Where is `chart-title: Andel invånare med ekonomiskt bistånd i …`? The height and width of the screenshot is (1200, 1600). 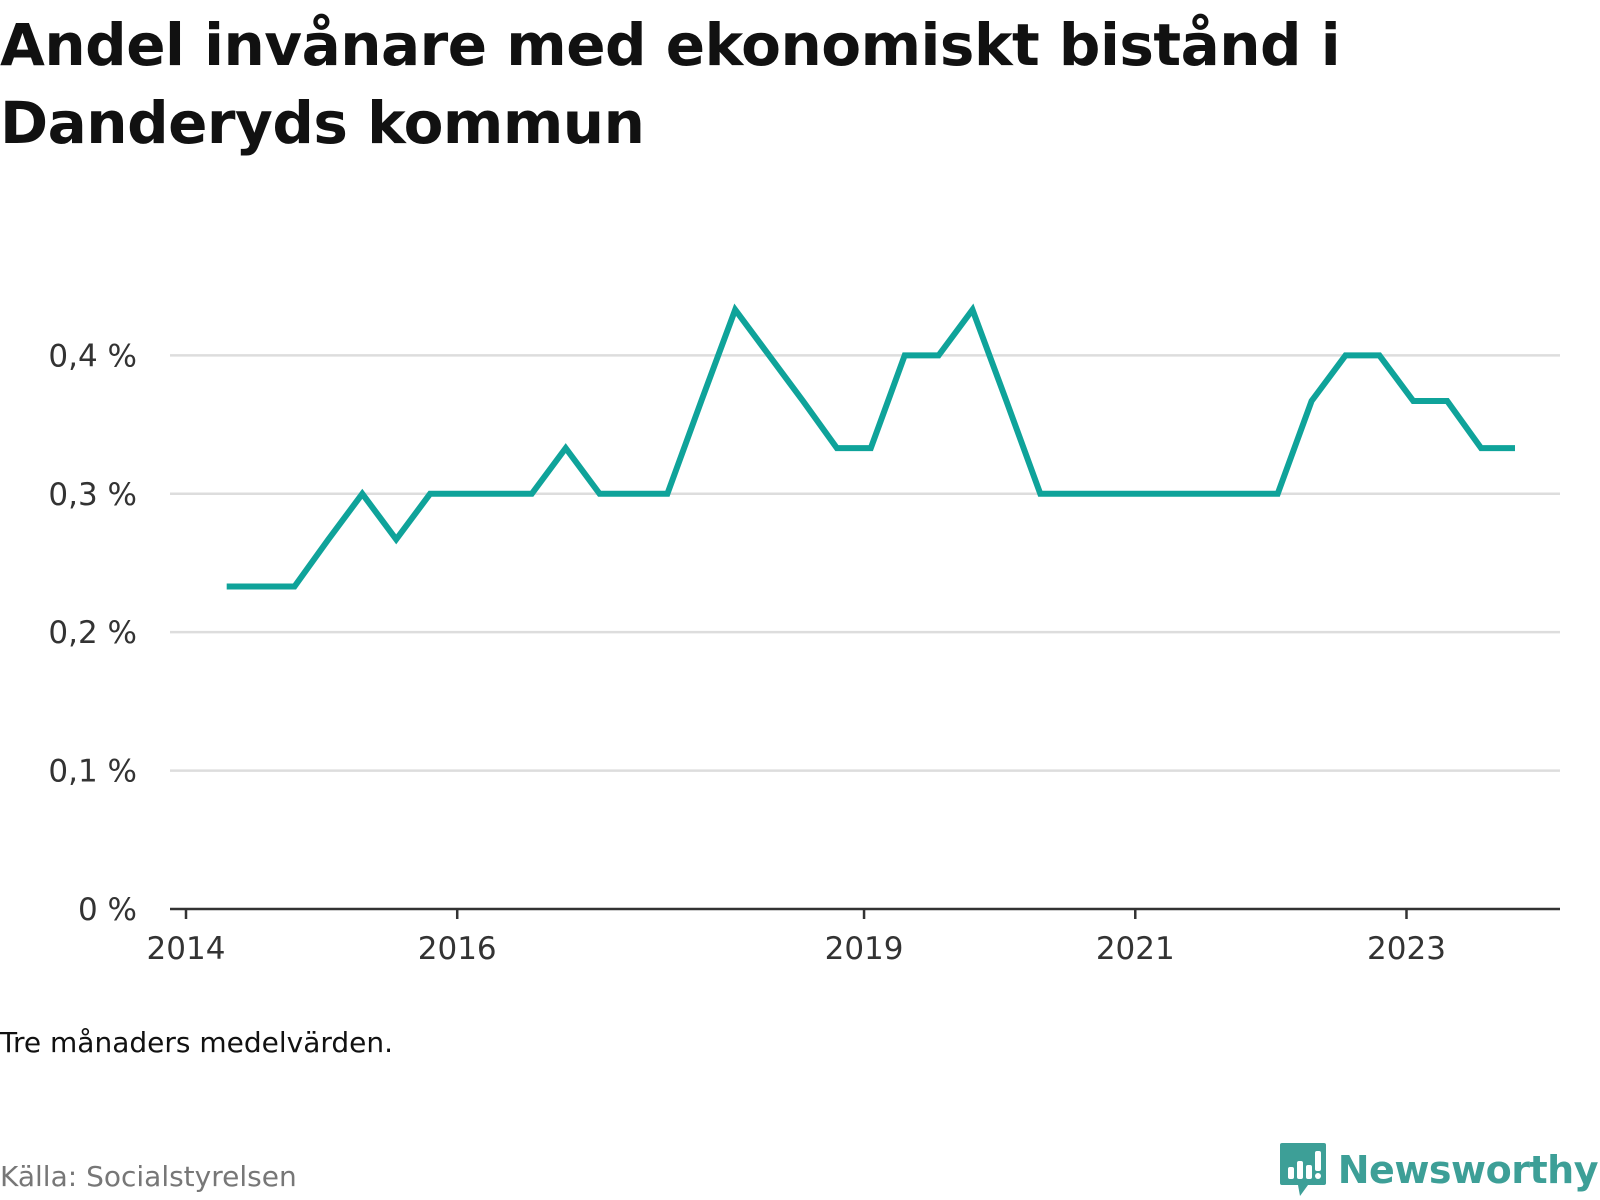 chart-title: Andel invånare med ekonomiskt bistånd i … is located at coordinates (670, 84).